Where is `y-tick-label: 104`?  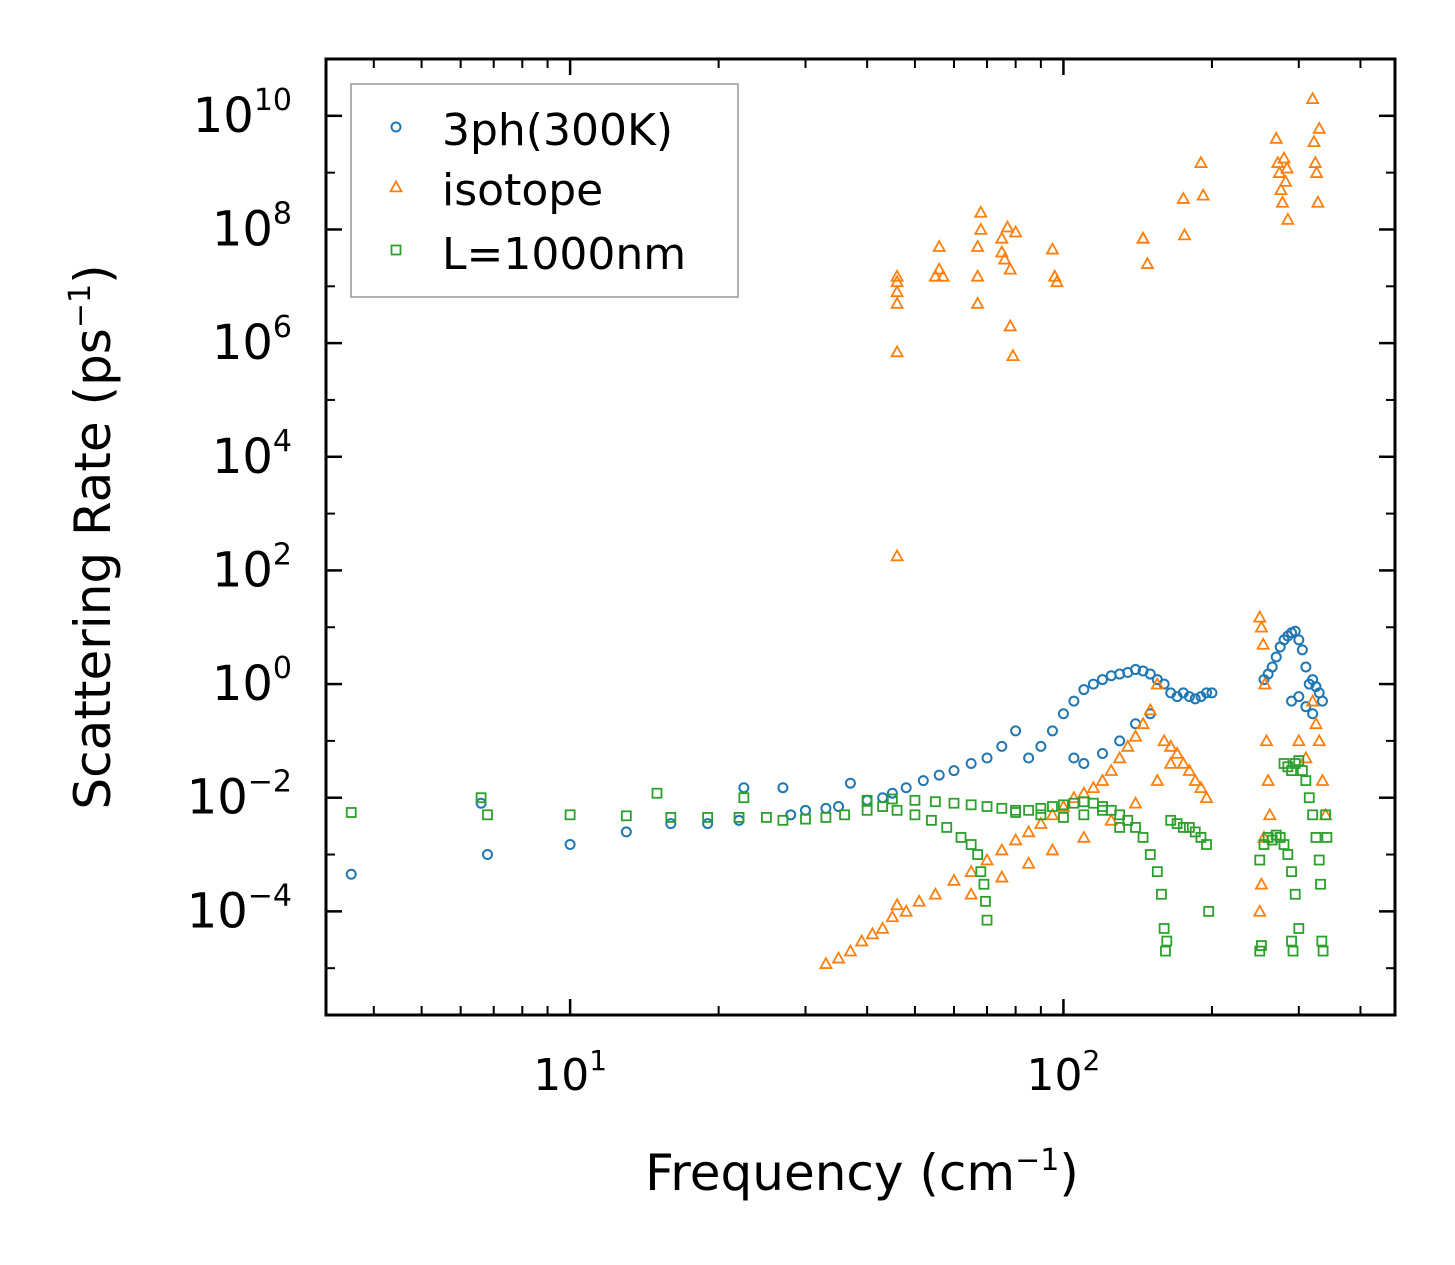
y-tick-label: 104 is located at coordinates (252, 454).